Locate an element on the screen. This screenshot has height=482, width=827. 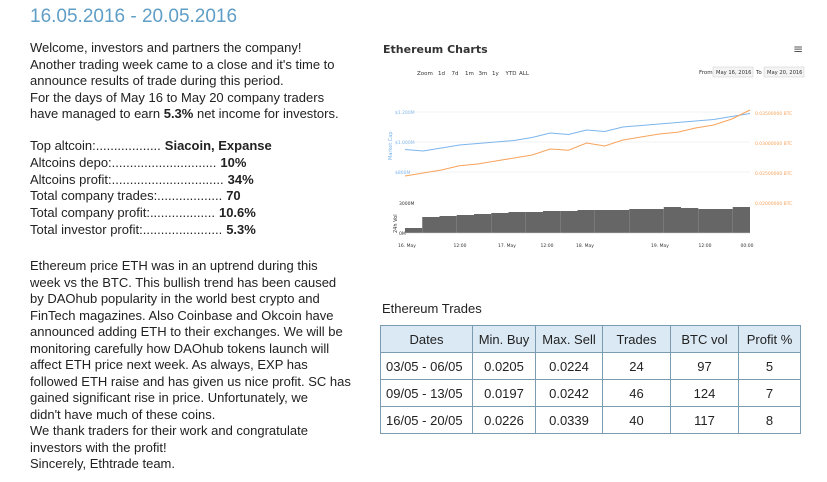
cell: 24 is located at coordinates (636, 366).